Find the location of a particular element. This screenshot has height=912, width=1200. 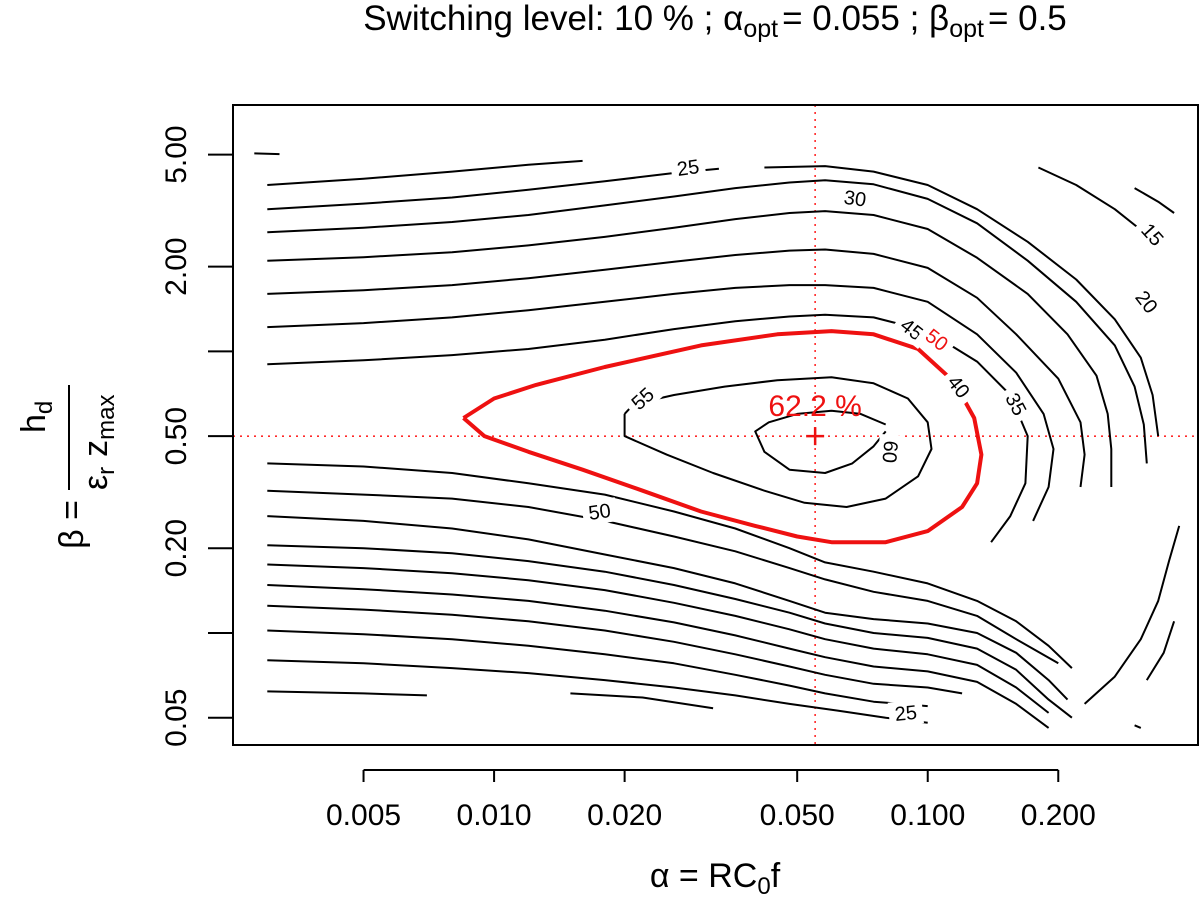

y-axis: 0.05 0.20 0.50 2.00 5.00 is located at coordinates (196, 436).